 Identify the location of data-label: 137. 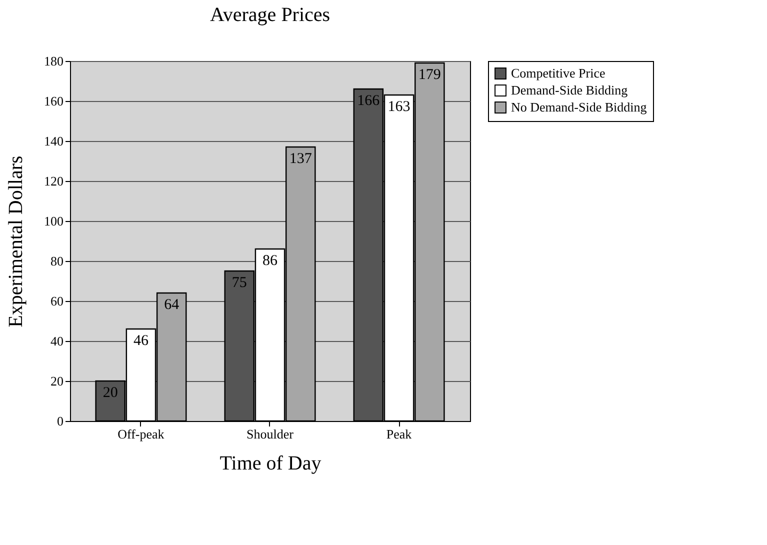
(300, 159).